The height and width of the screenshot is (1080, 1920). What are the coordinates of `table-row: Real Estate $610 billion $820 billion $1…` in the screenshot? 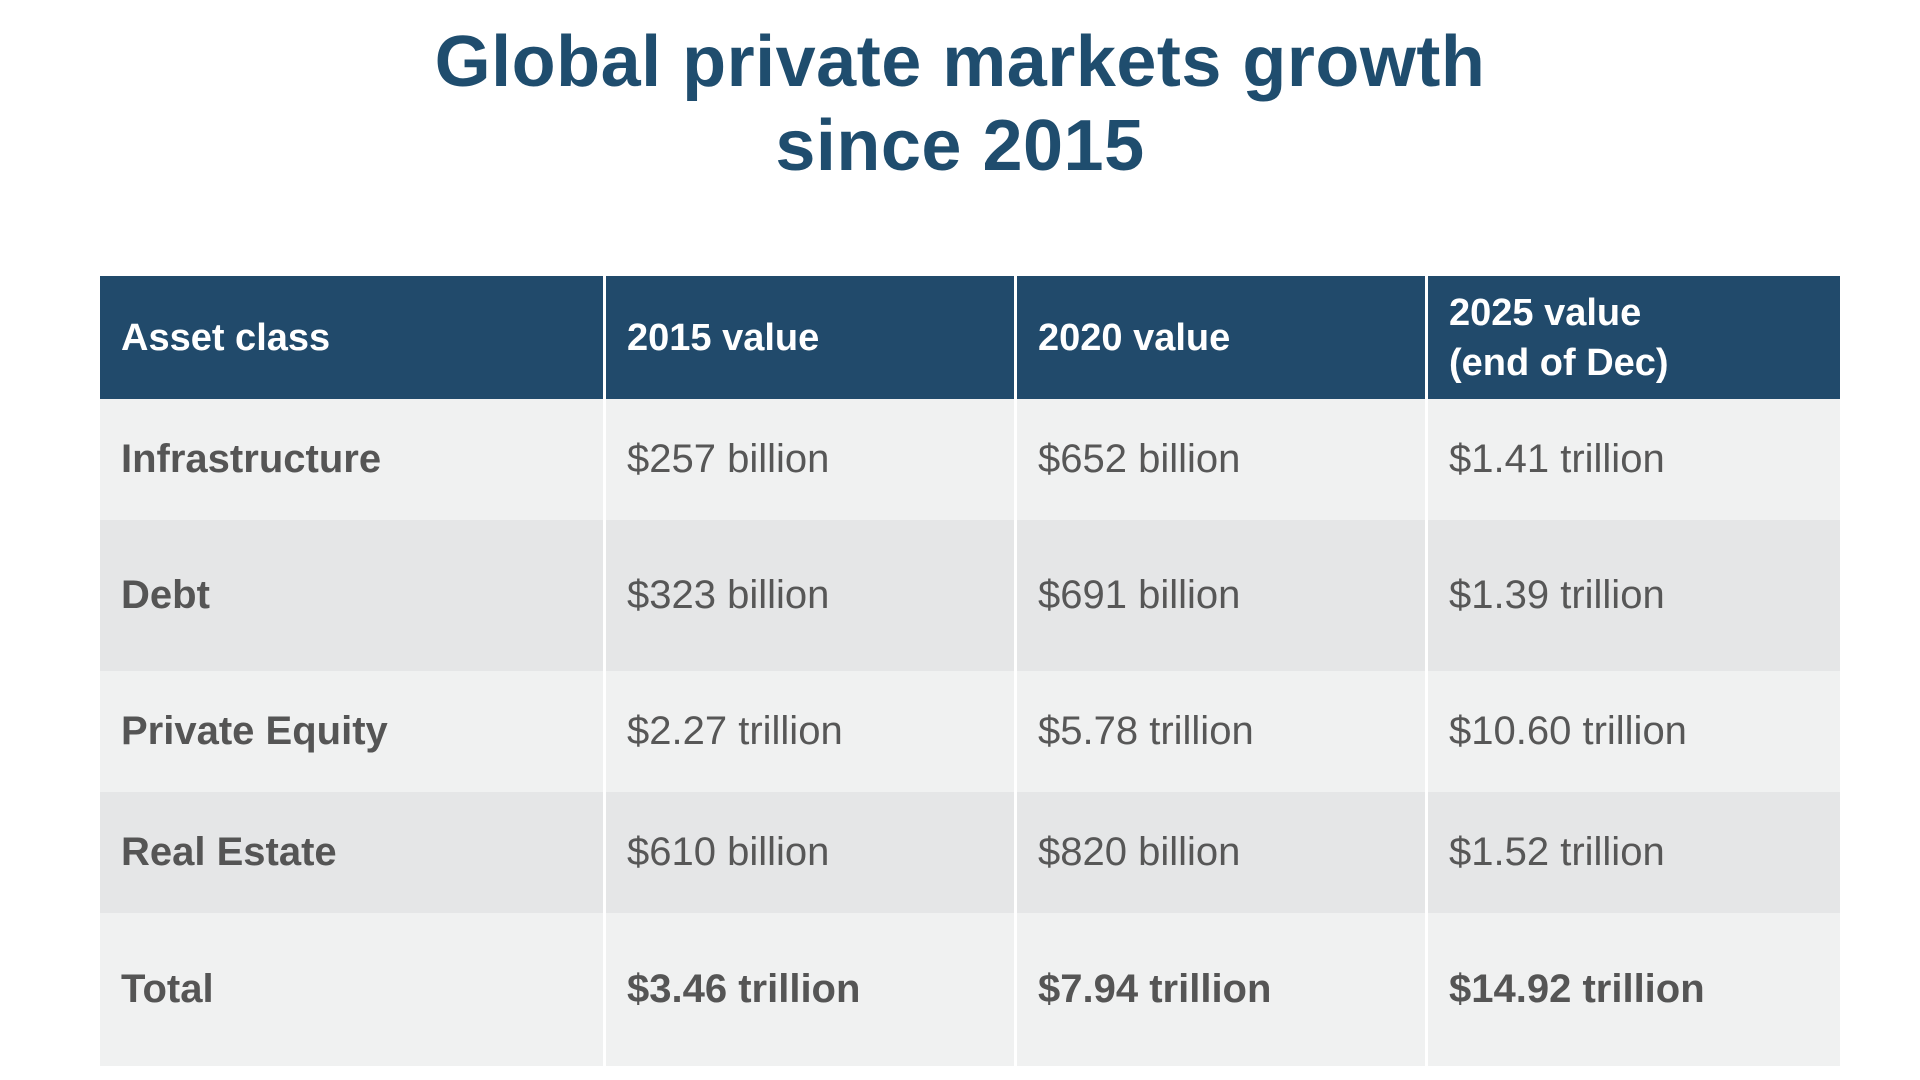 It's located at (970, 852).